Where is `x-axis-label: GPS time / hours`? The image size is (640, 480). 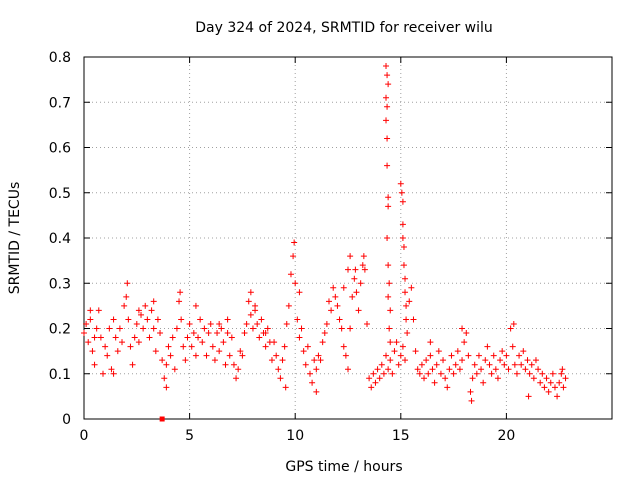
x-axis-label: GPS time / hours is located at coordinates (343, 467).